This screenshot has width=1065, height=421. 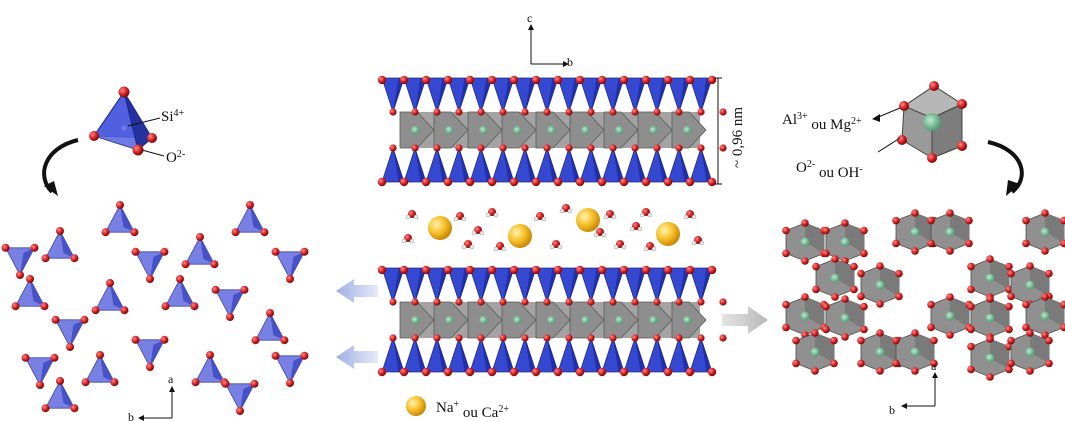 I want to click on o-oh-label: O2- ou OH-, so click(x=829, y=170).